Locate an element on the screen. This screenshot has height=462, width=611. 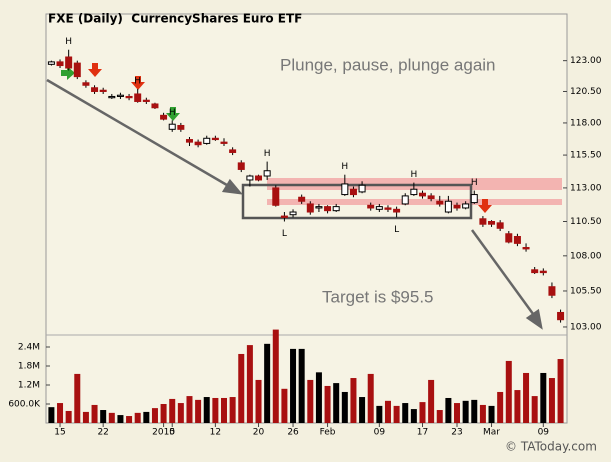
x-tick-label: 22 is located at coordinates (102, 433).